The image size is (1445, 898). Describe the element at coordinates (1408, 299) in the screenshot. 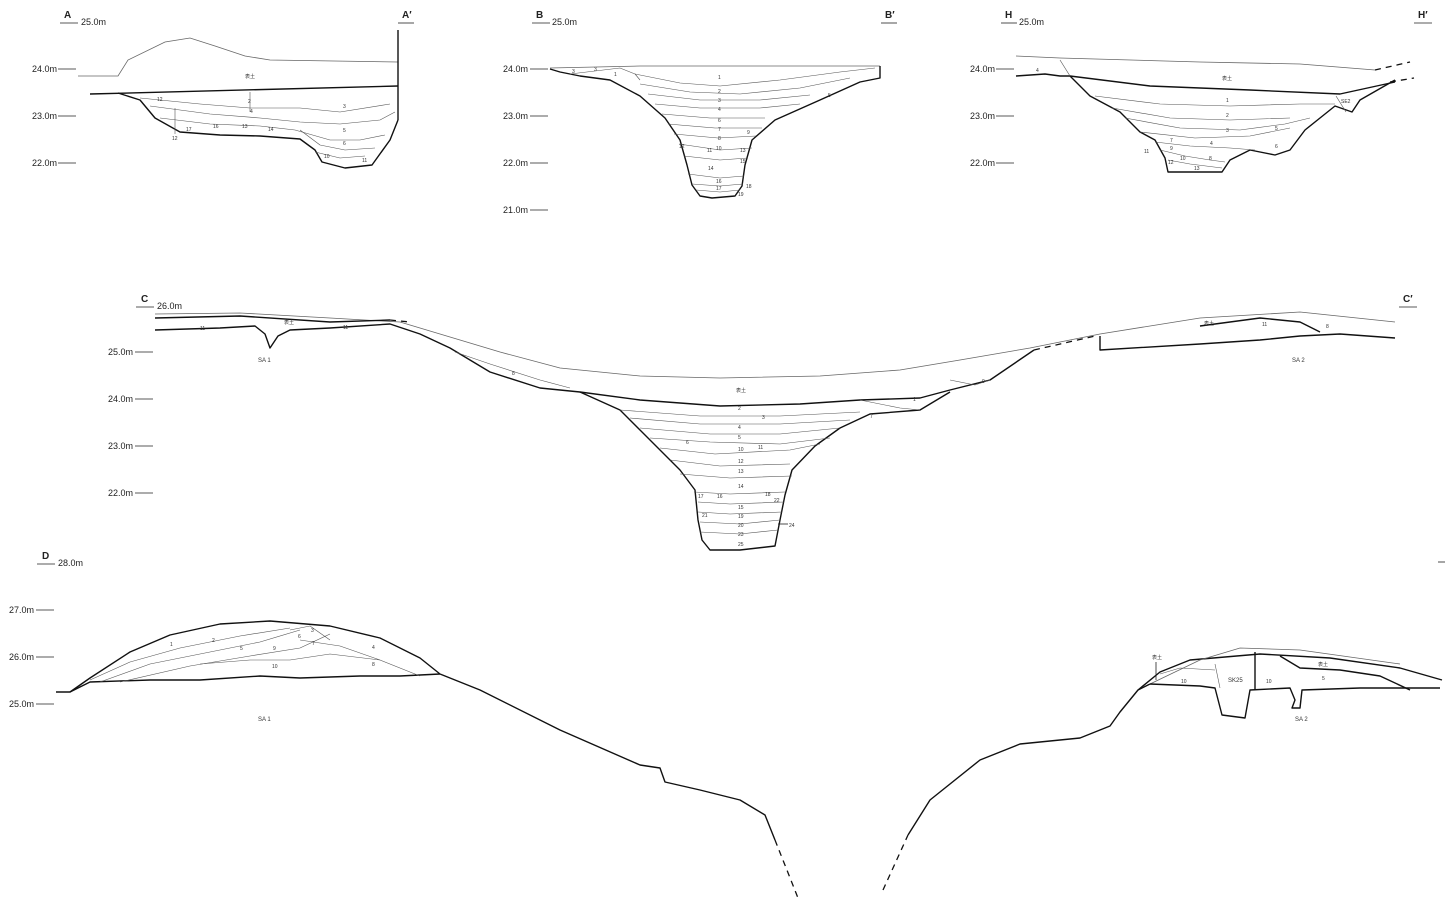

I see `section-c-end-label: C′` at that location.